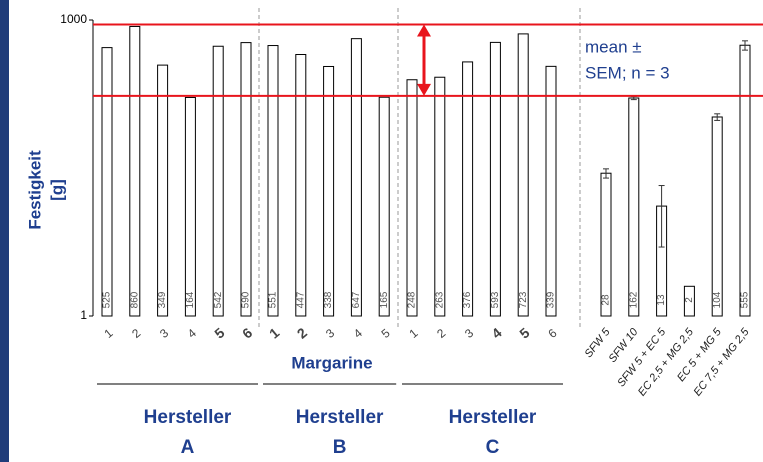 This screenshot has height=462, width=763. Describe the element at coordinates (73, 19) in the screenshot. I see `y-tick-label: 1000` at that location.